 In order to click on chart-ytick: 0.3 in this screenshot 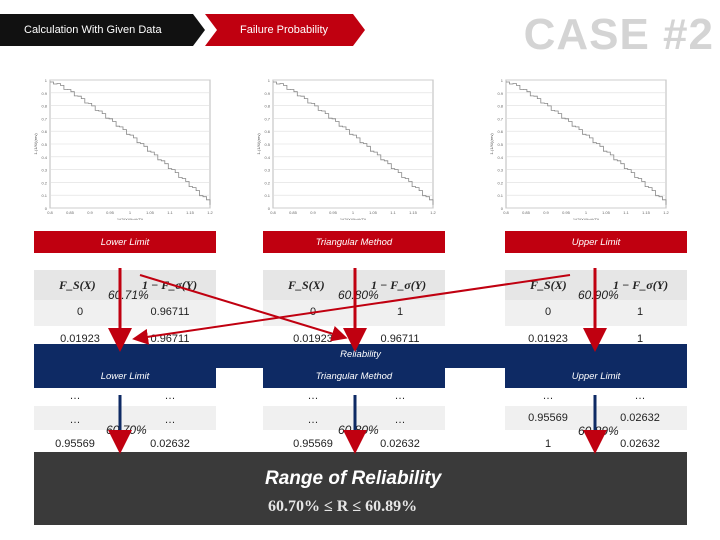, I will do `click(44, 170)`.